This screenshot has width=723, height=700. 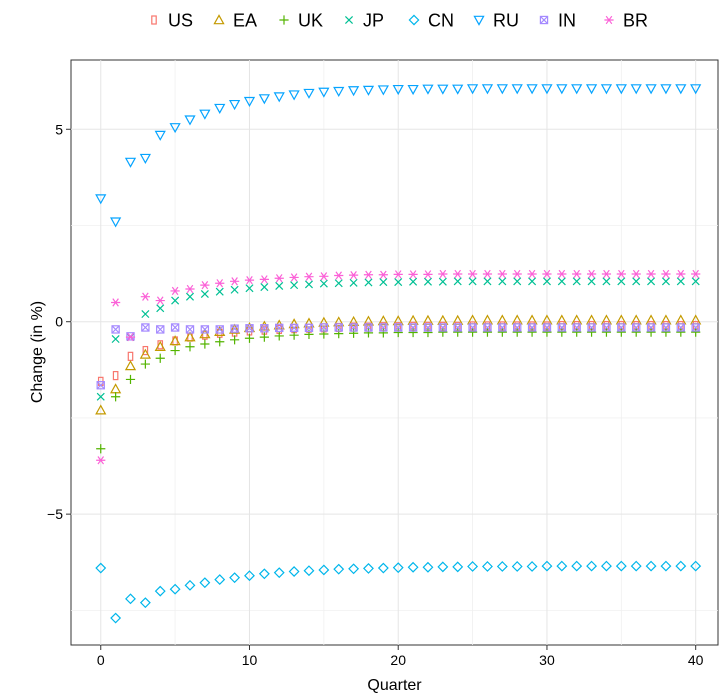 What do you see at coordinates (635, 21) in the screenshot?
I see `legend-label: BR` at bounding box center [635, 21].